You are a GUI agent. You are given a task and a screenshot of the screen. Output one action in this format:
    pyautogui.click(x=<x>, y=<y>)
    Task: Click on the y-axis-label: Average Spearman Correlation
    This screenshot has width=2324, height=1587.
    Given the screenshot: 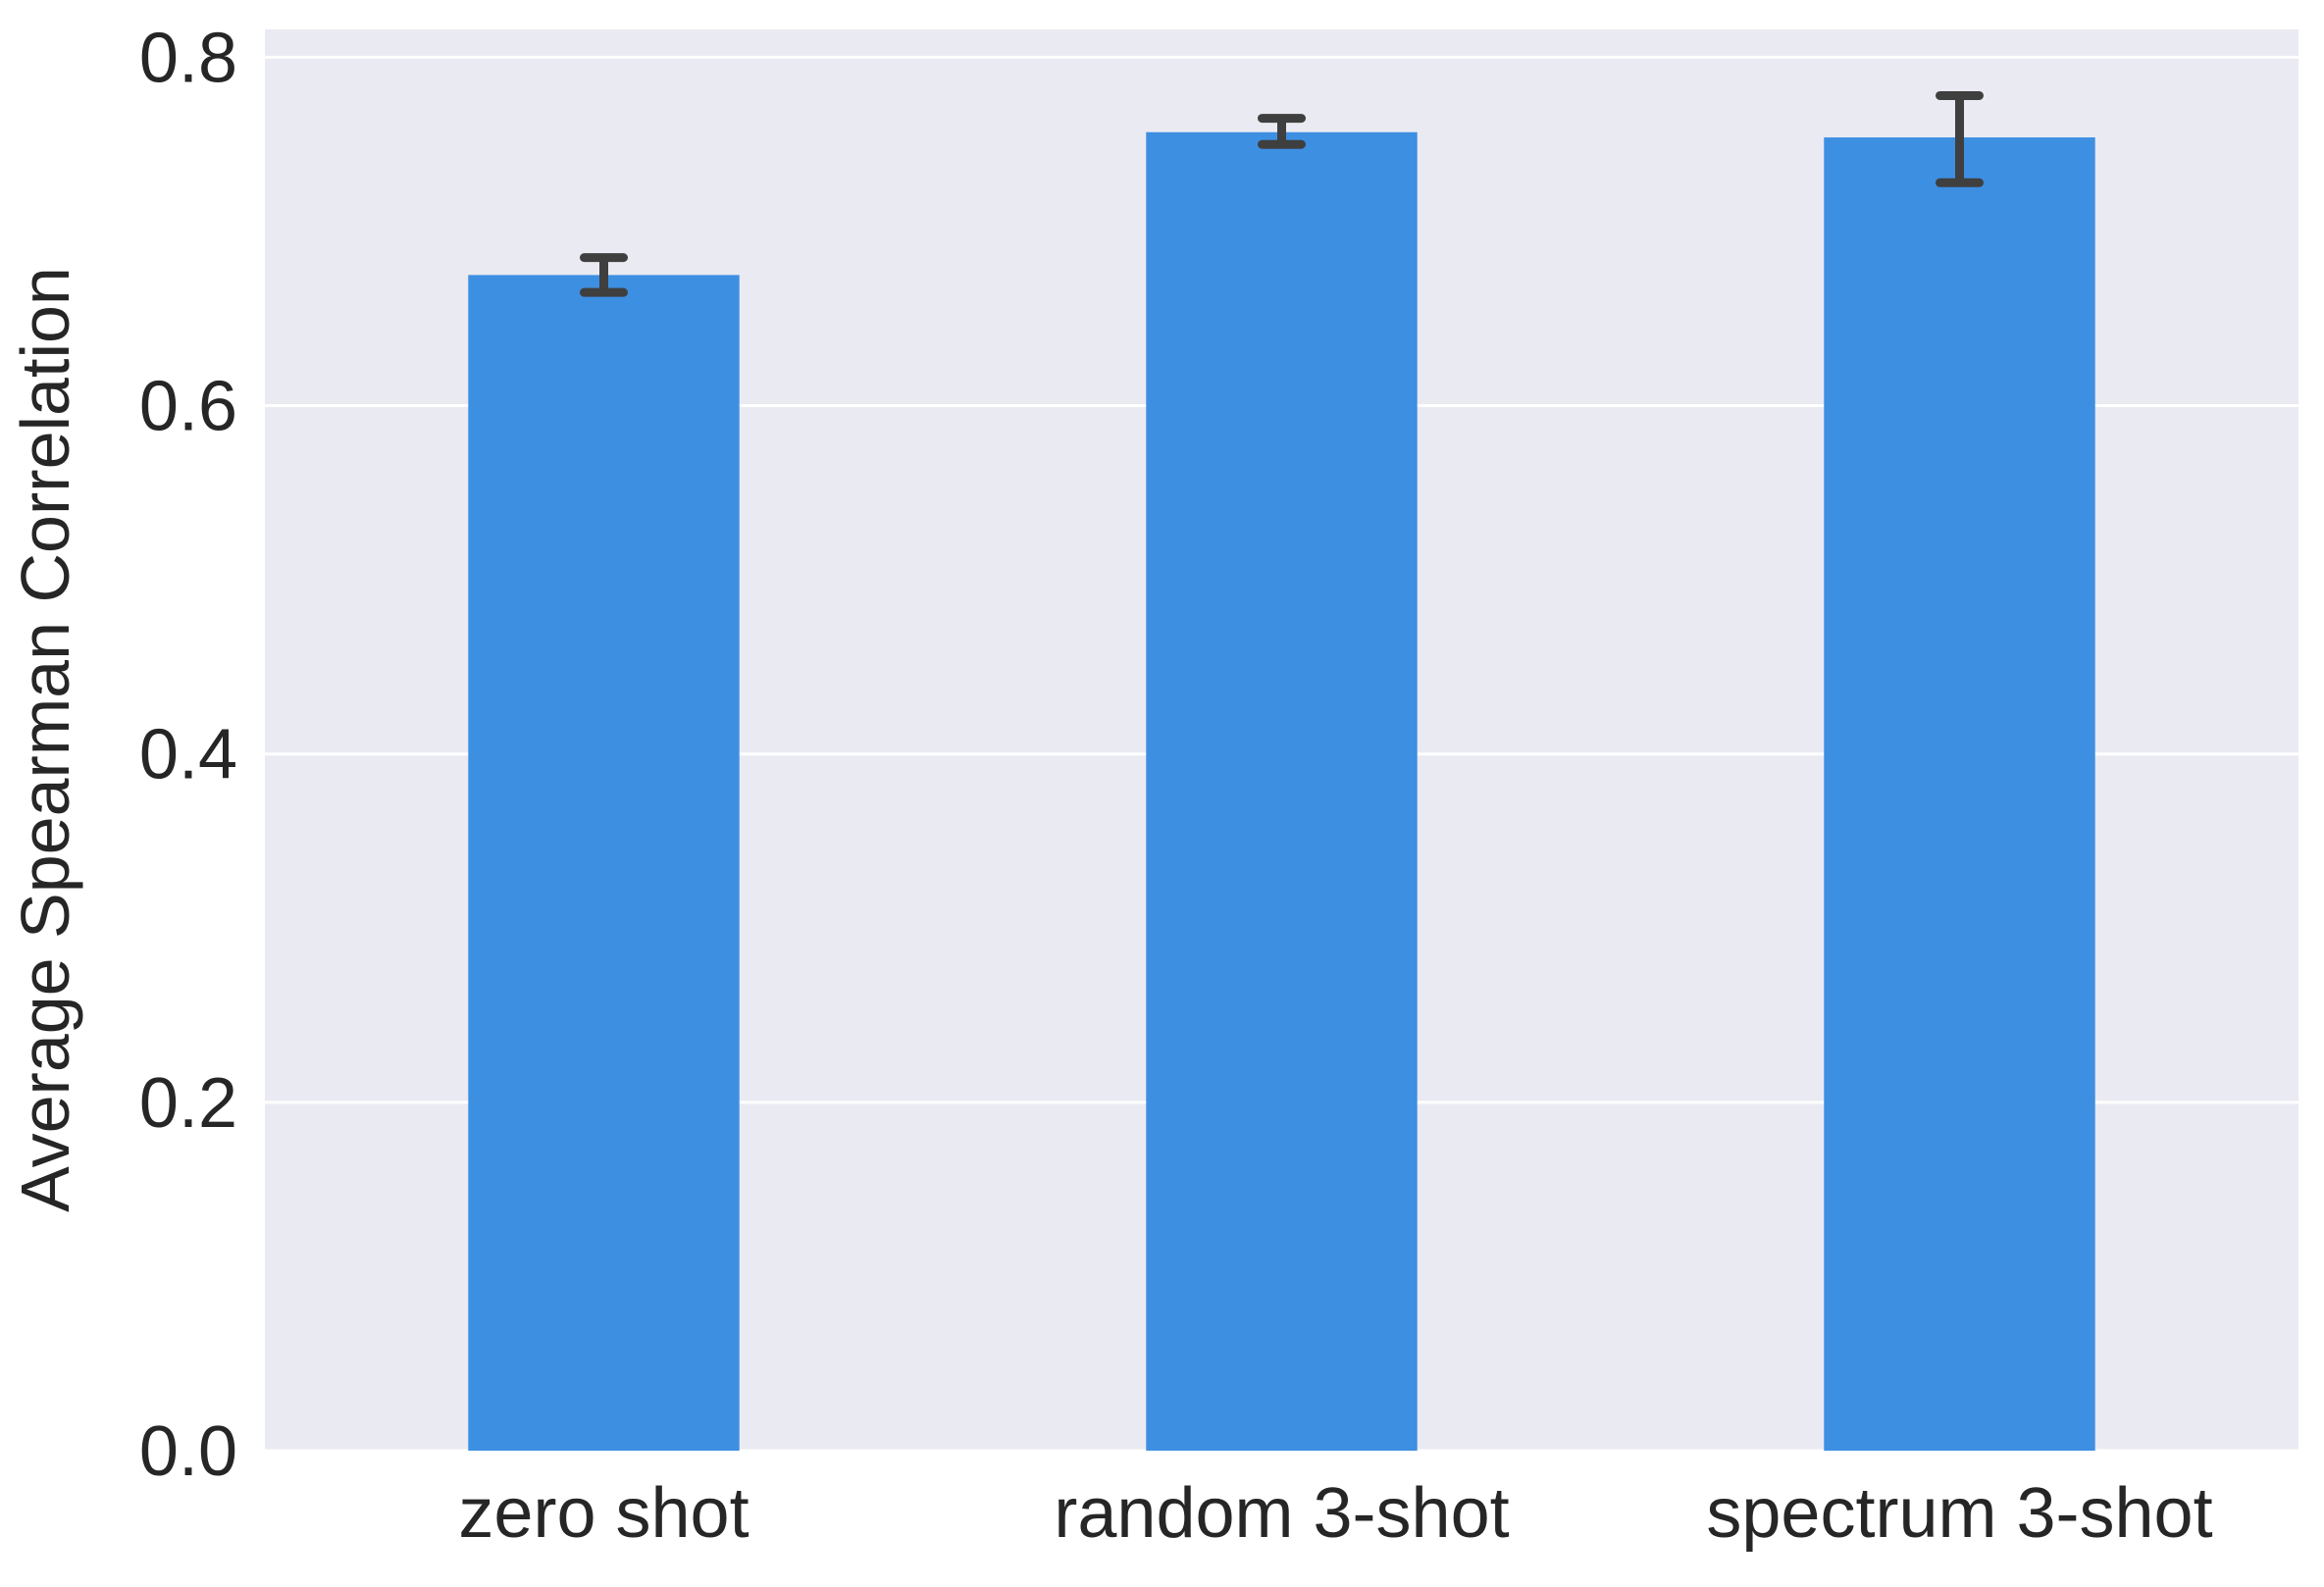 What is the action you would take?
    pyautogui.click(x=45, y=739)
    